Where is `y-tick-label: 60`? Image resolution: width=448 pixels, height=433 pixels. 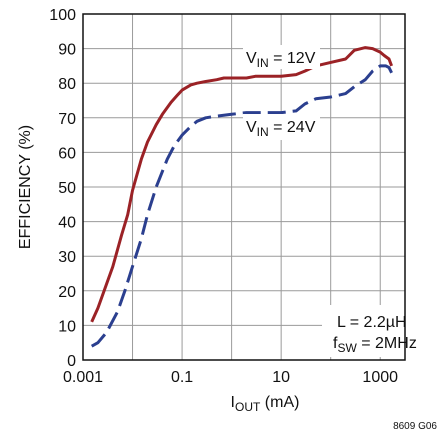 y-tick-label: 60 is located at coordinates (67, 153).